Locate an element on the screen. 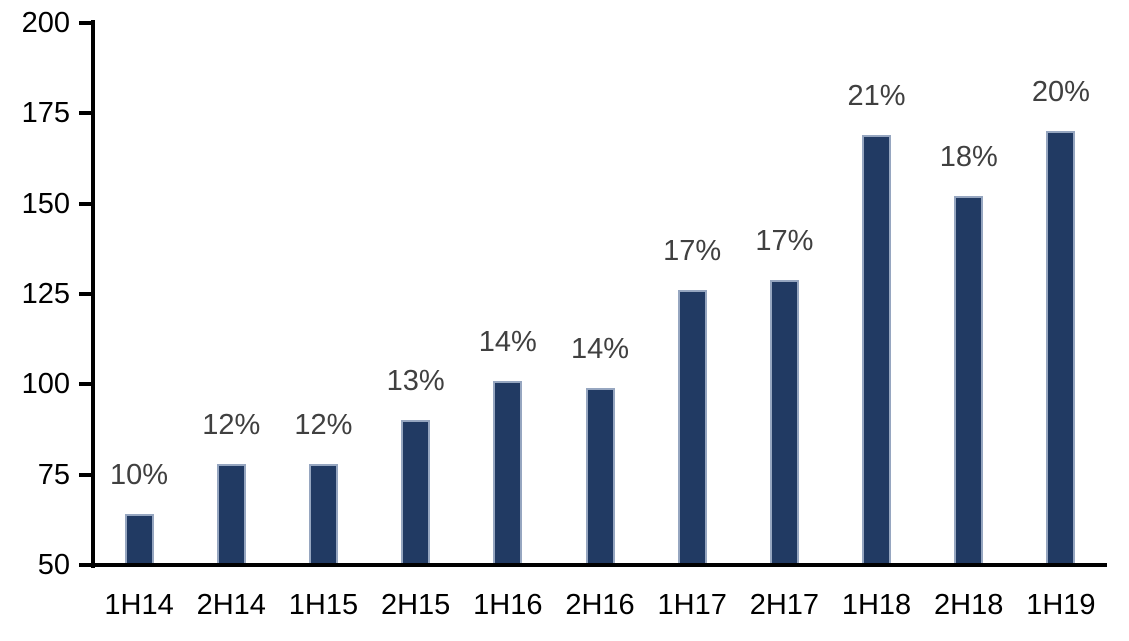  x-axis-category-label: 1H19 is located at coordinates (1061, 605).